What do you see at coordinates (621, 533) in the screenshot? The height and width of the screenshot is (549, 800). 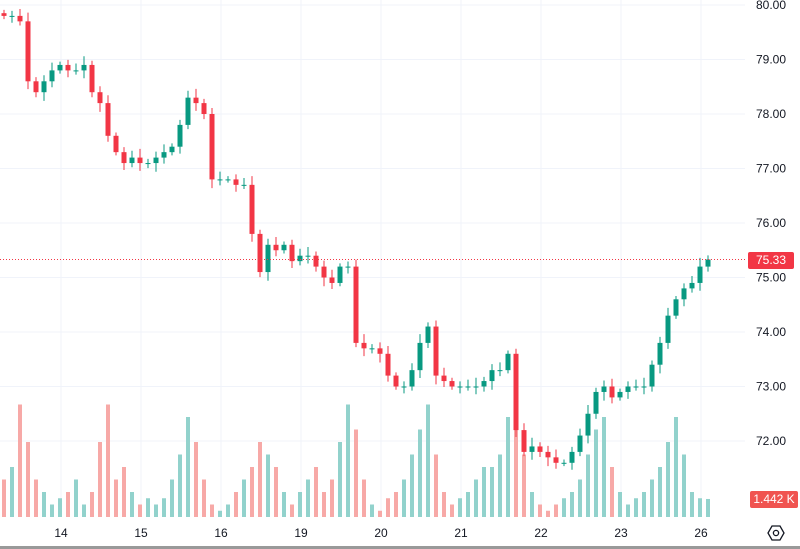 I see `x-tick-label: 23` at bounding box center [621, 533].